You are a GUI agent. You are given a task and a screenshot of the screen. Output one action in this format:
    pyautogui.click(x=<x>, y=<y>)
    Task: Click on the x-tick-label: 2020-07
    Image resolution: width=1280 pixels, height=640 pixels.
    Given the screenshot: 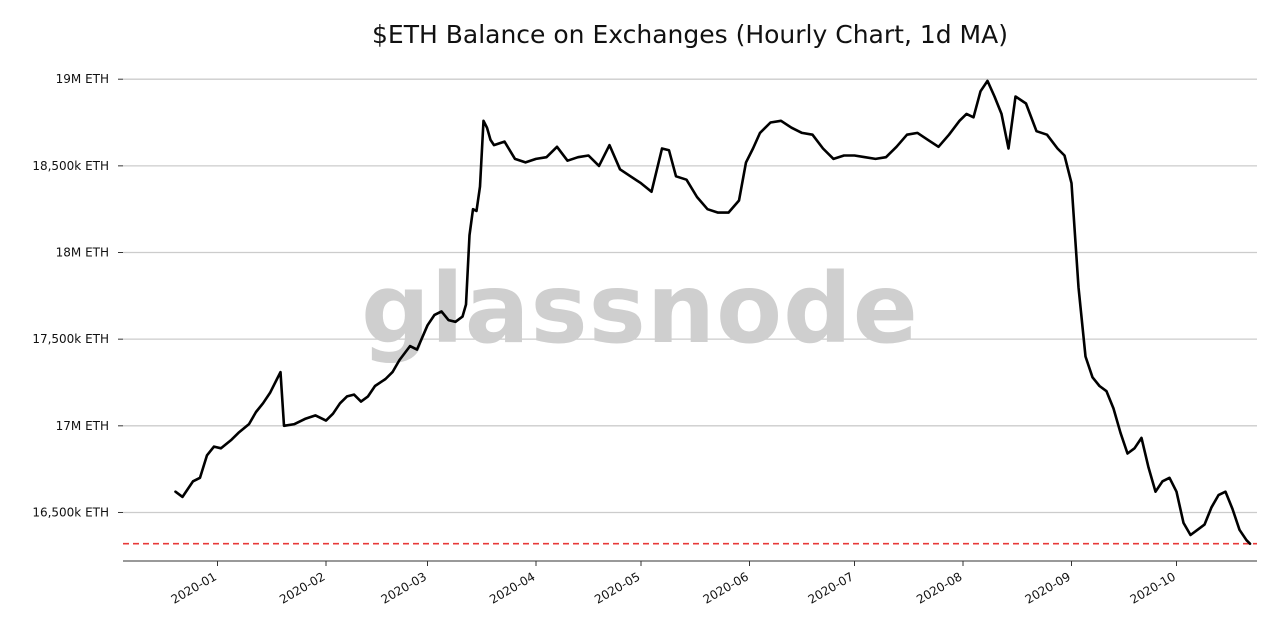 What is the action you would take?
    pyautogui.click(x=831, y=587)
    